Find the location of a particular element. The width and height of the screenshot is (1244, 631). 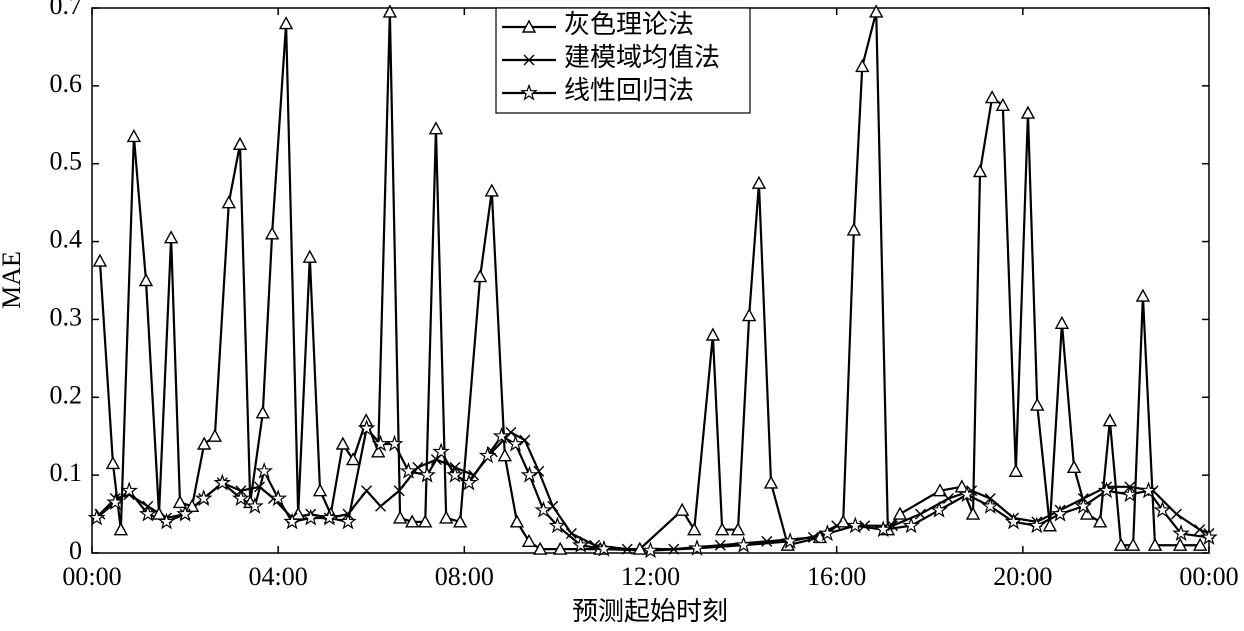

x-tick-label: 12:00 is located at coordinates (650, 576).